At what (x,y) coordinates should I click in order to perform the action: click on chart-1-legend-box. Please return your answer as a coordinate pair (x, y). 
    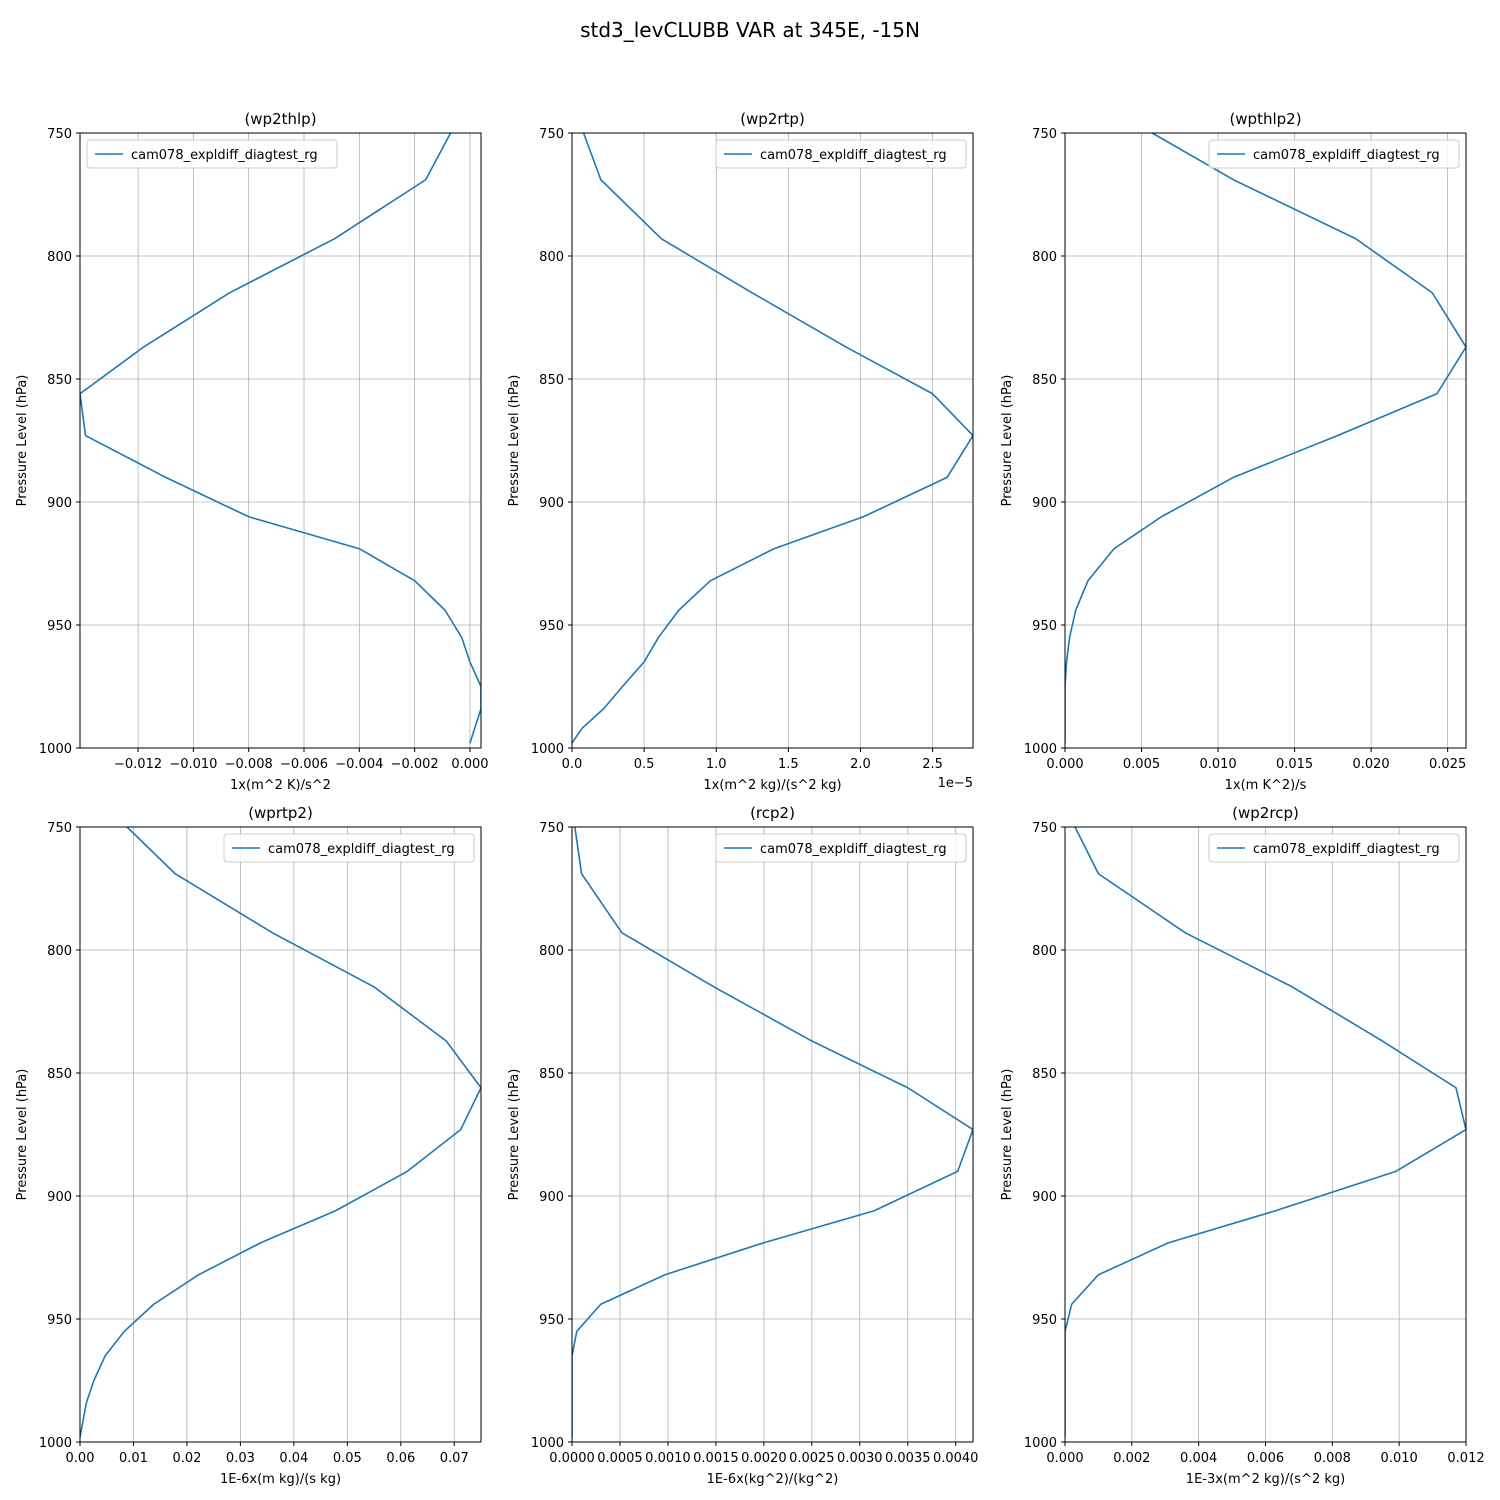
    Looking at the image, I should click on (841, 154).